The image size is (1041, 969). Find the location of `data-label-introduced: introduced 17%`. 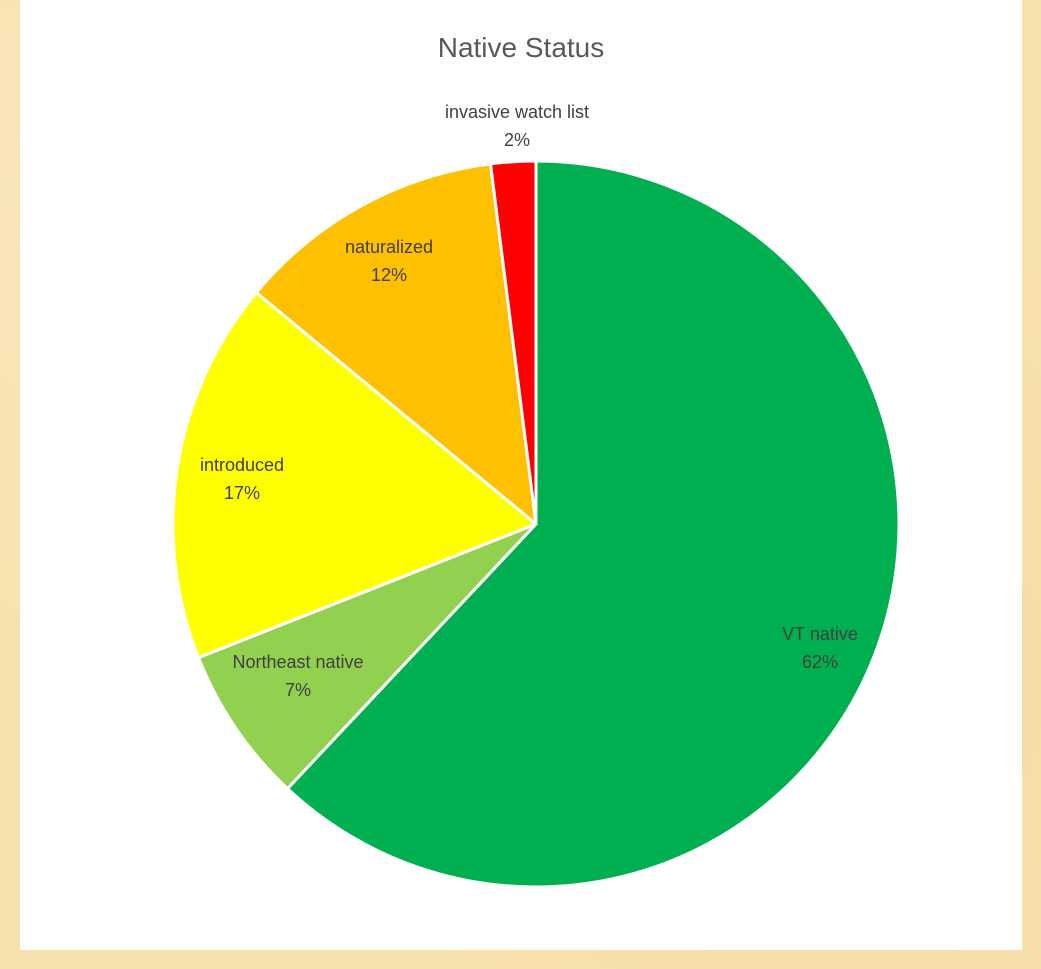

data-label-introduced: introduced 17% is located at coordinates (242, 479).